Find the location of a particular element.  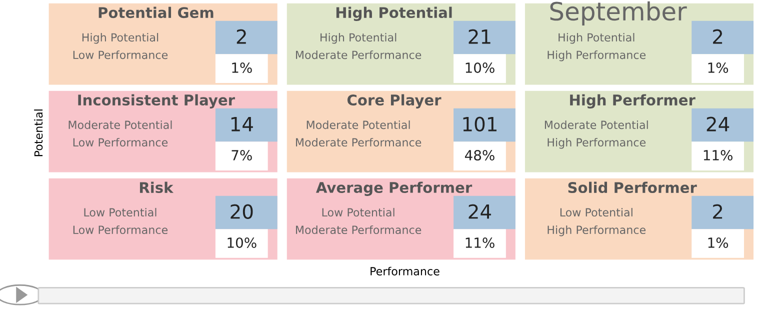

annotation: Risk is located at coordinates (157, 188).